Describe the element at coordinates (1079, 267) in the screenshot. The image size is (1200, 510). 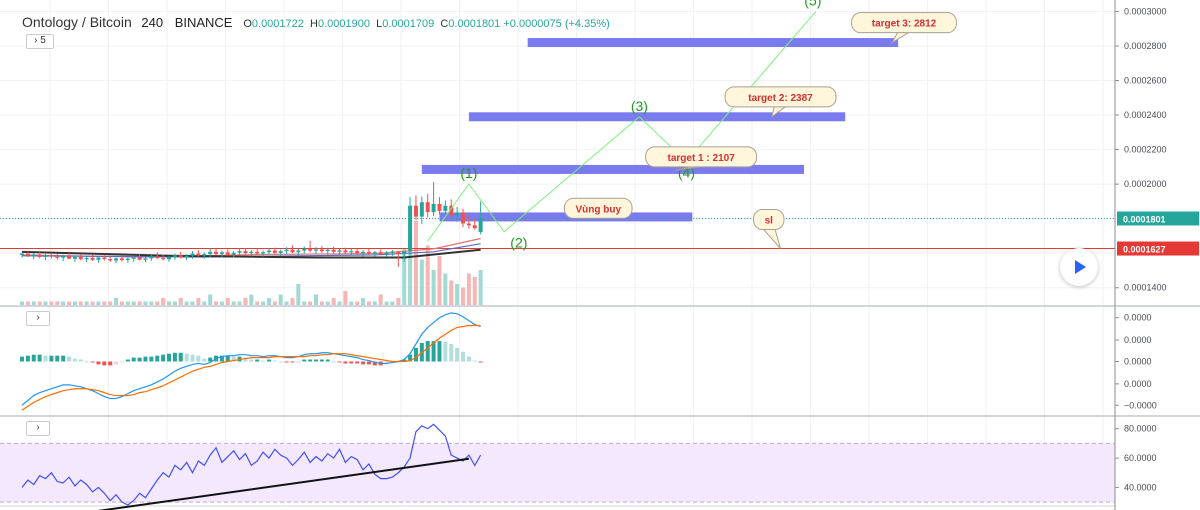
I see `play-icon` at that location.